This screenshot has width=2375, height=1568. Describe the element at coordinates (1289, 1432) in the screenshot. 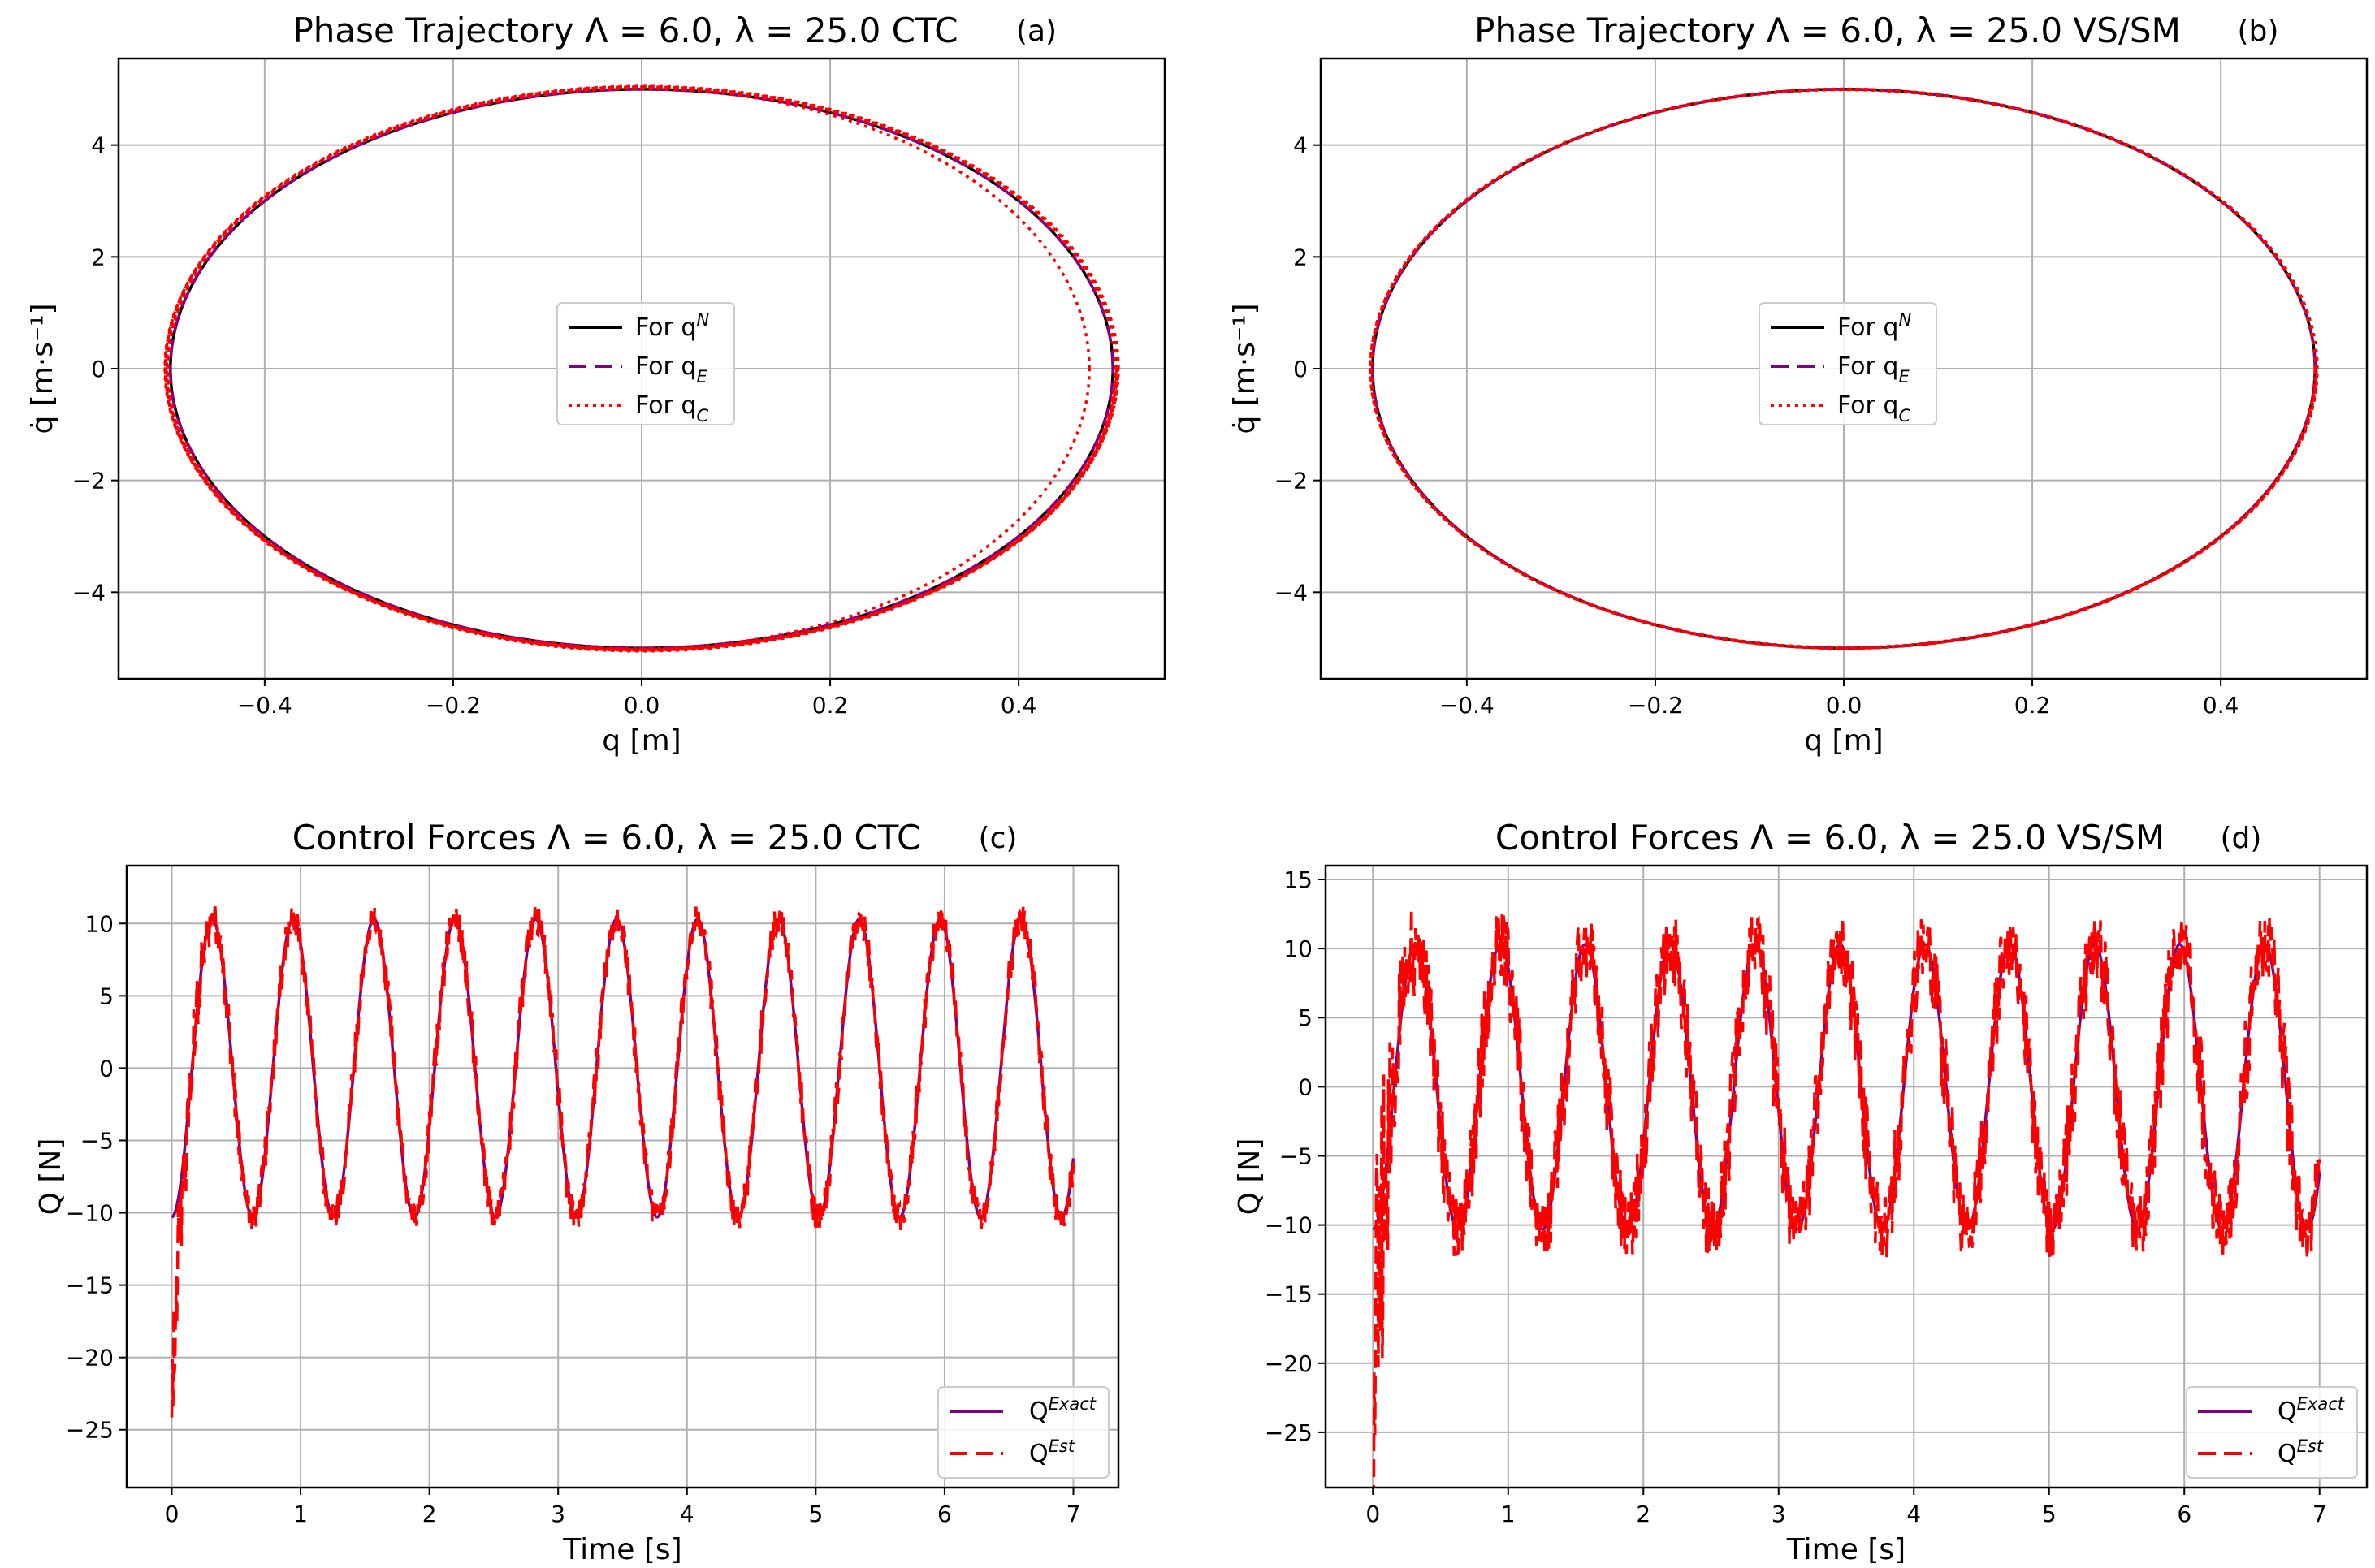

I see `y-tick-label: −25` at that location.